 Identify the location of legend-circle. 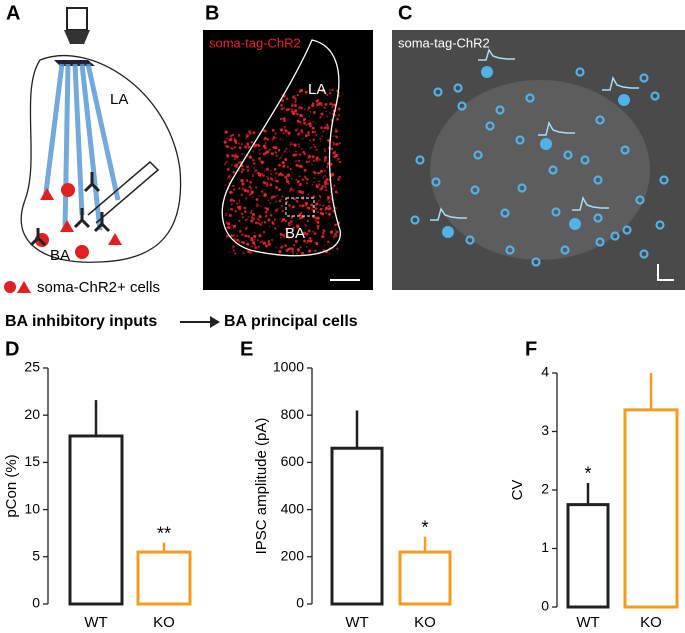
(10, 287).